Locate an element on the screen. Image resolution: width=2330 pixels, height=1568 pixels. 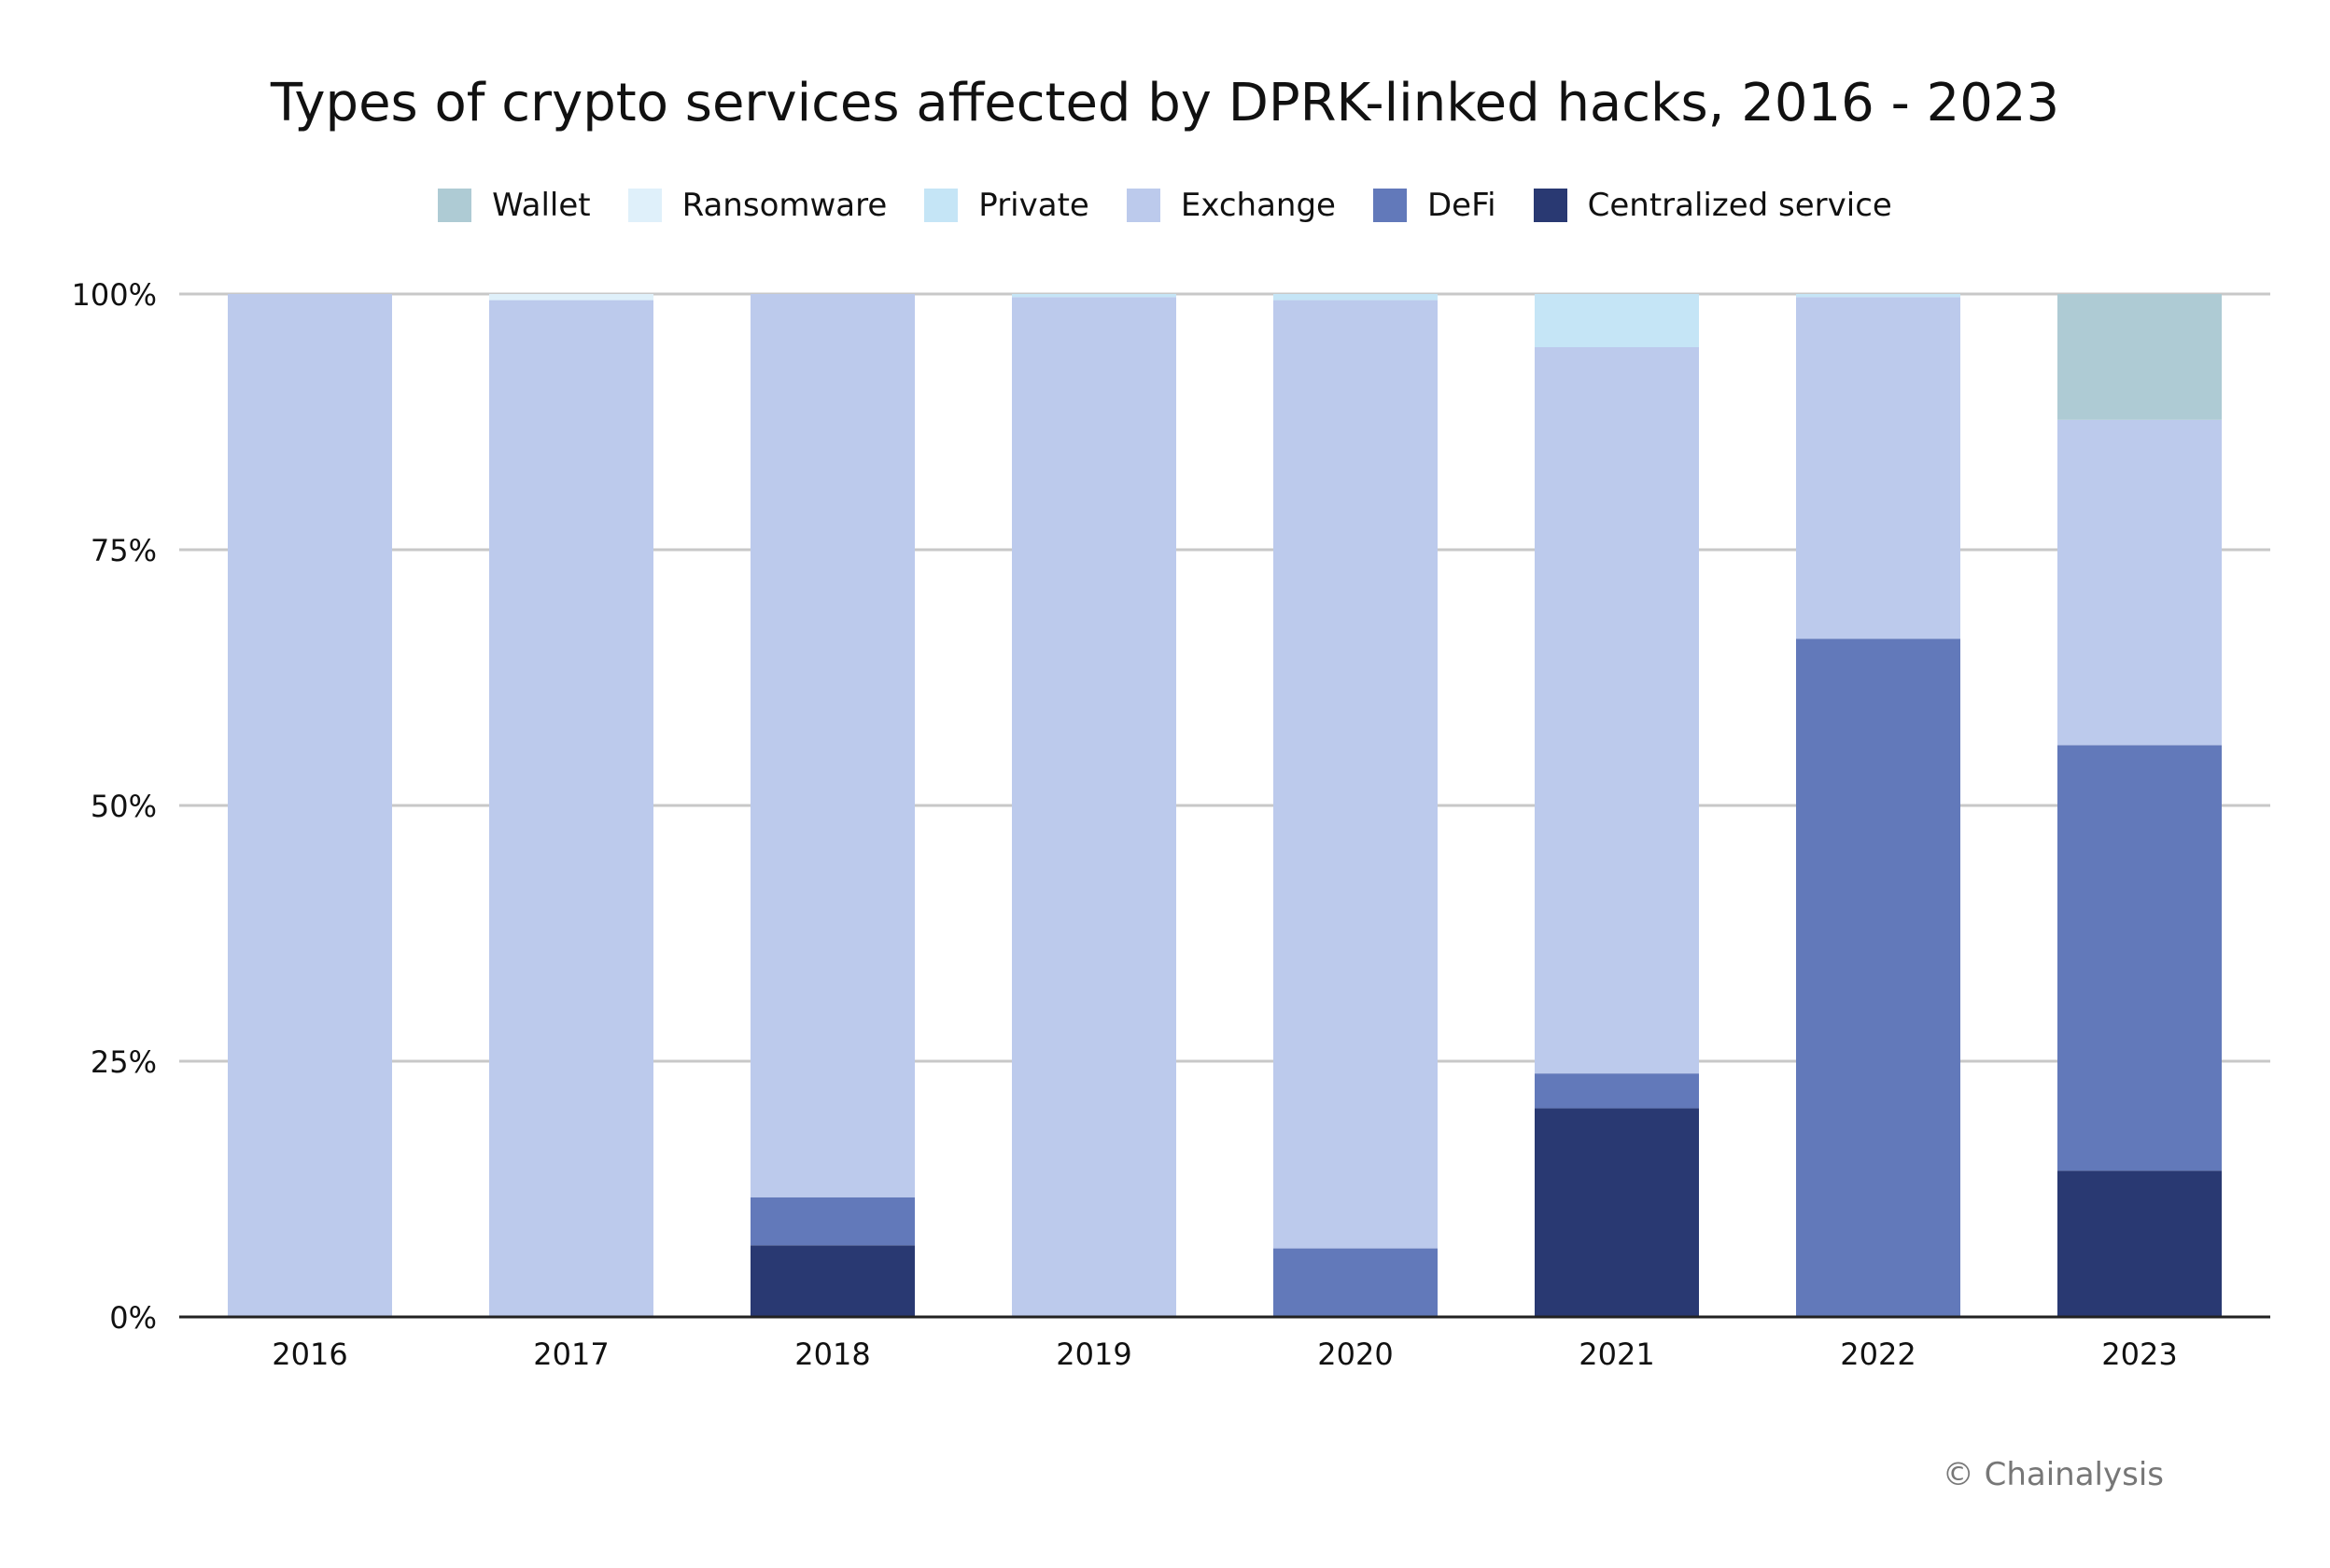
legend-item: Private is located at coordinates (1006, 205).